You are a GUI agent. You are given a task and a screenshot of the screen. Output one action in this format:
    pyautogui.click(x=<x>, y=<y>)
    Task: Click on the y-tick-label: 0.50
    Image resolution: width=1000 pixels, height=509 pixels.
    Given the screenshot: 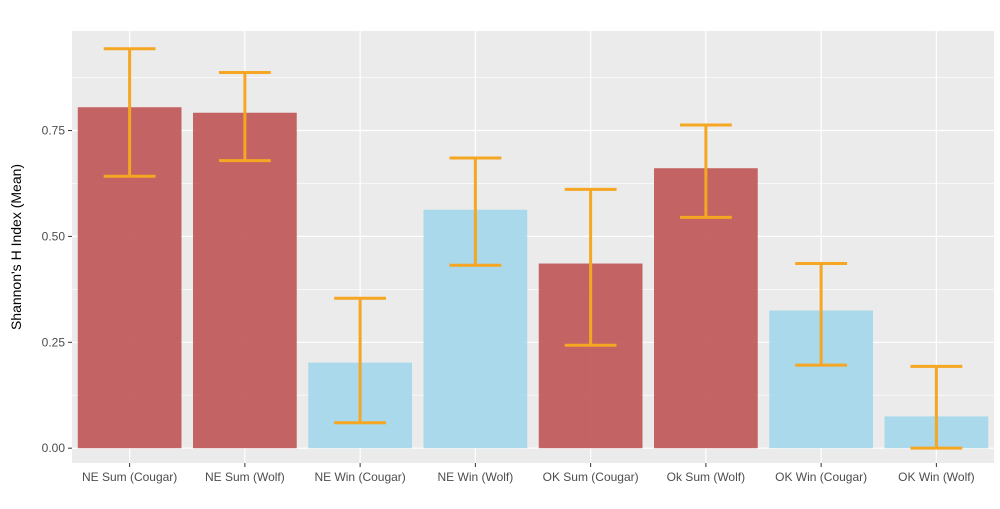 What is the action you would take?
    pyautogui.click(x=54, y=236)
    